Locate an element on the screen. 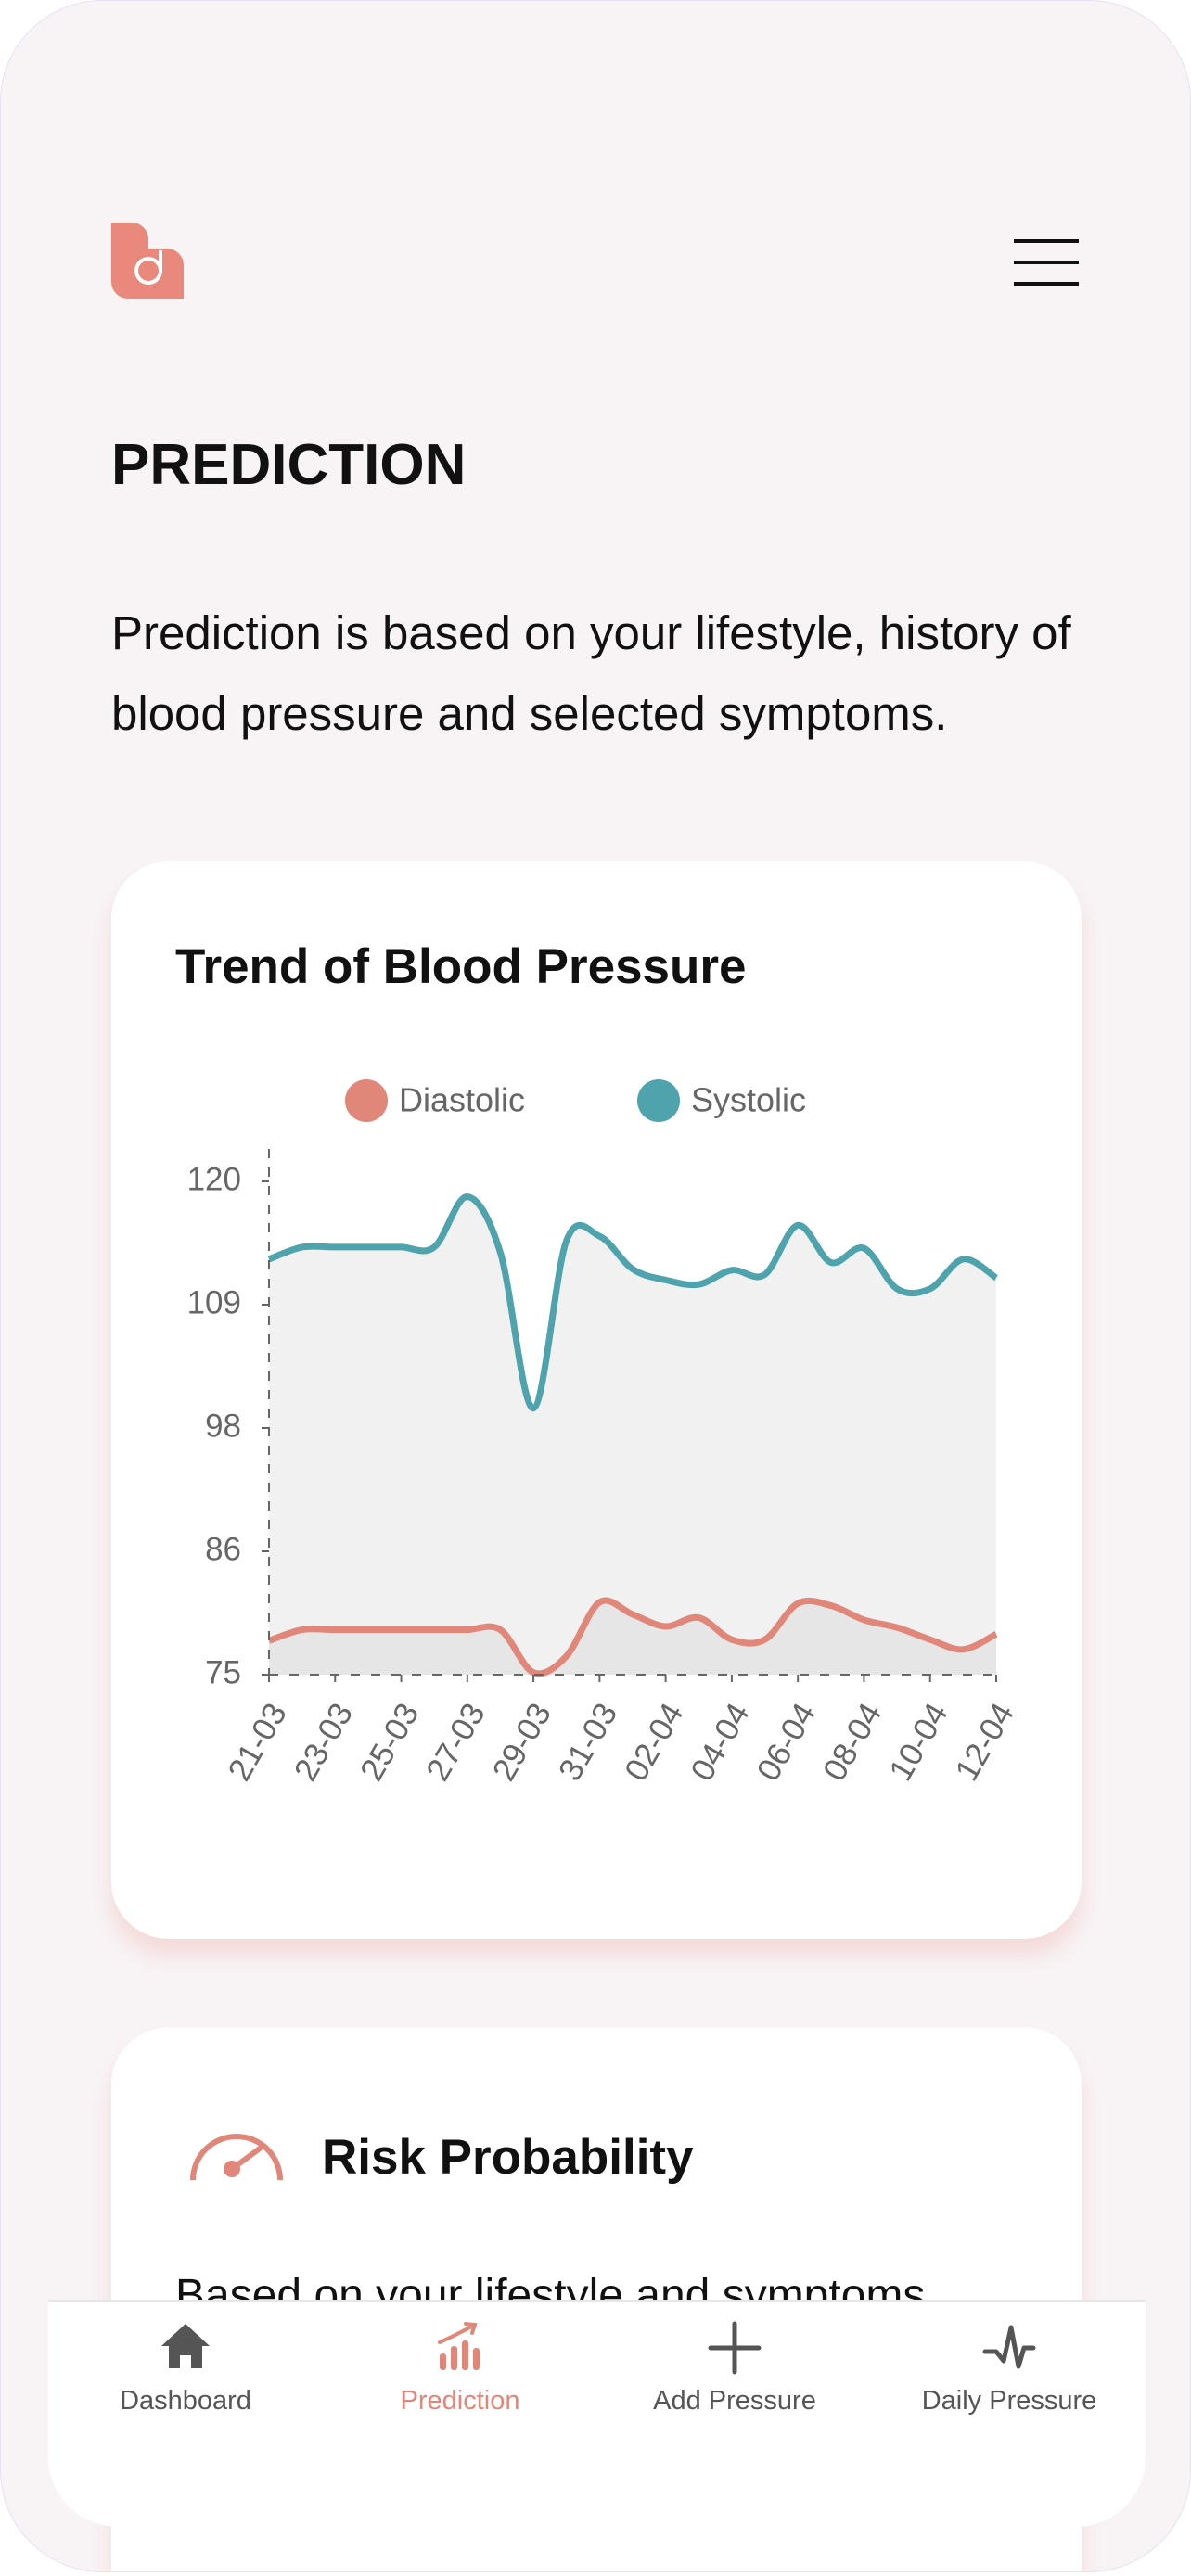 The width and height of the screenshot is (1191, 2576). y-tick-label: 86 is located at coordinates (223, 1549).